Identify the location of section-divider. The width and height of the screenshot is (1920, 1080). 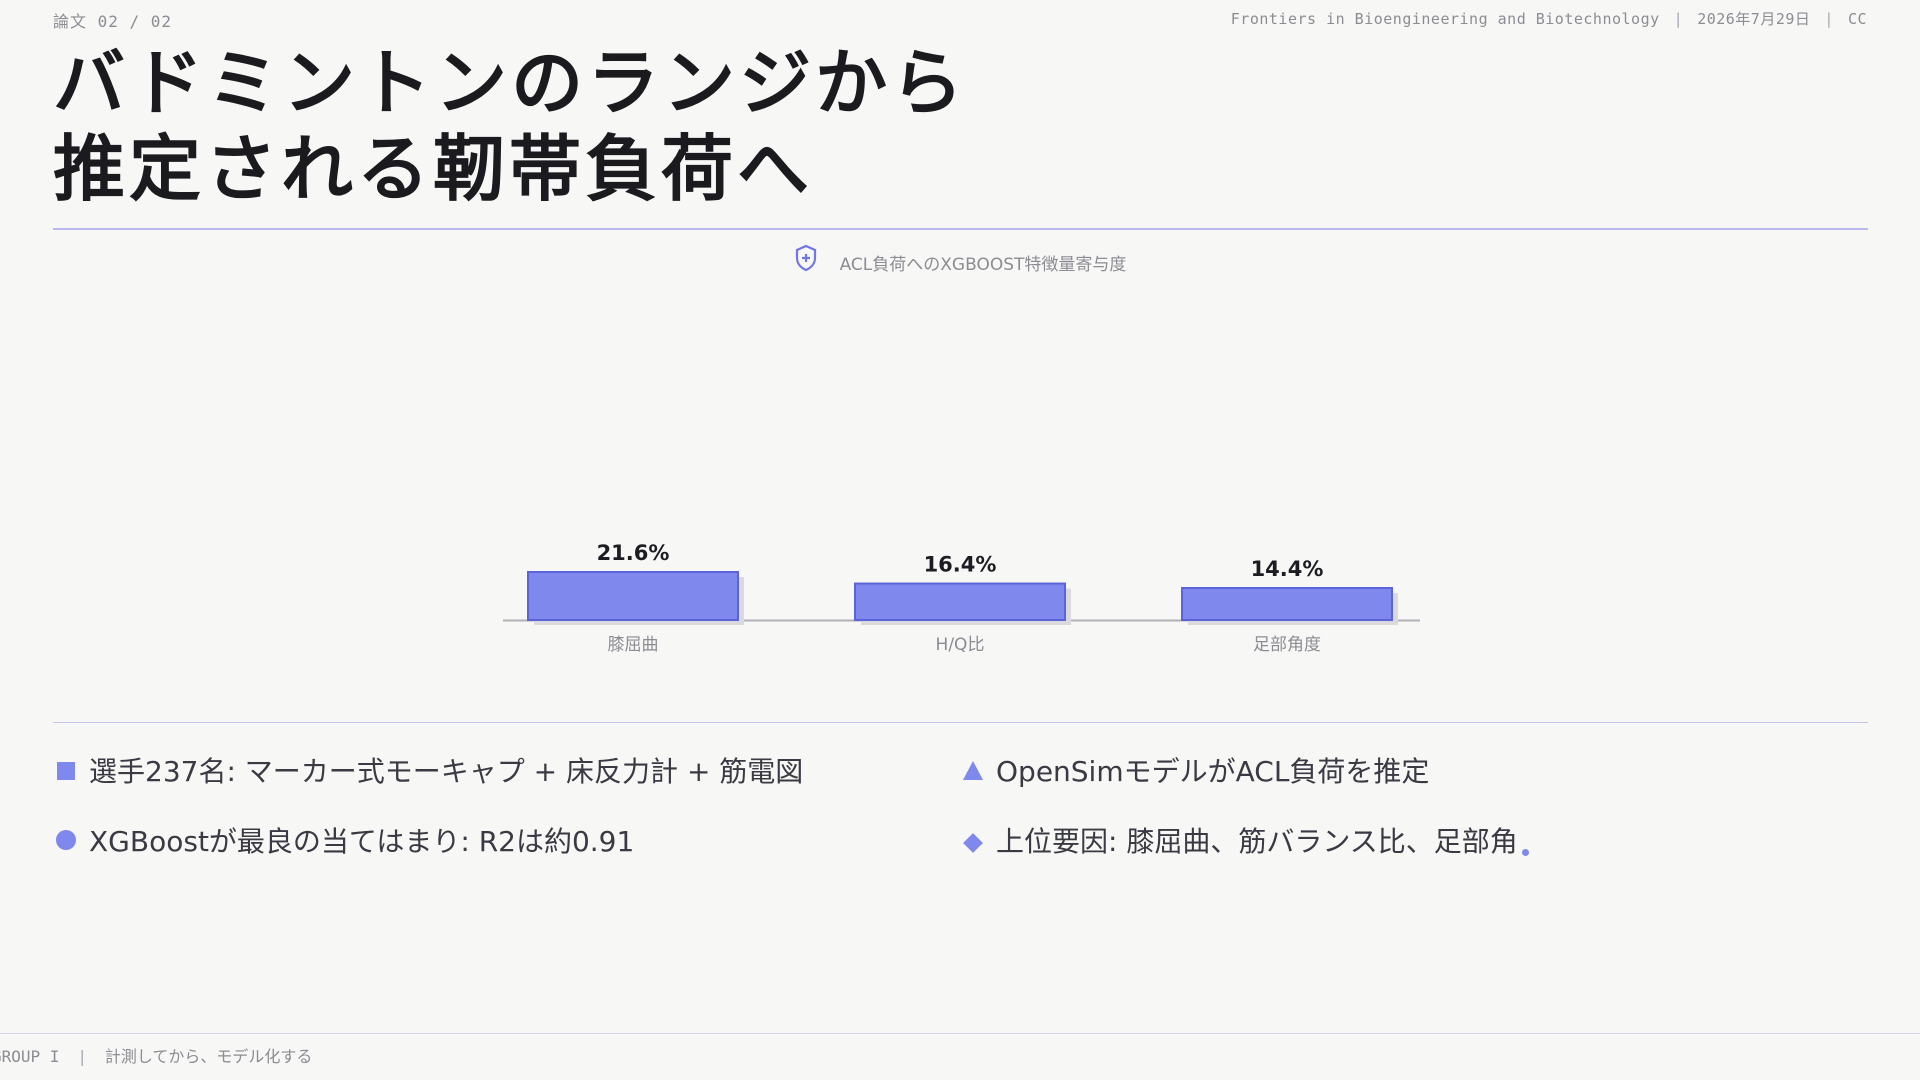
(960, 722).